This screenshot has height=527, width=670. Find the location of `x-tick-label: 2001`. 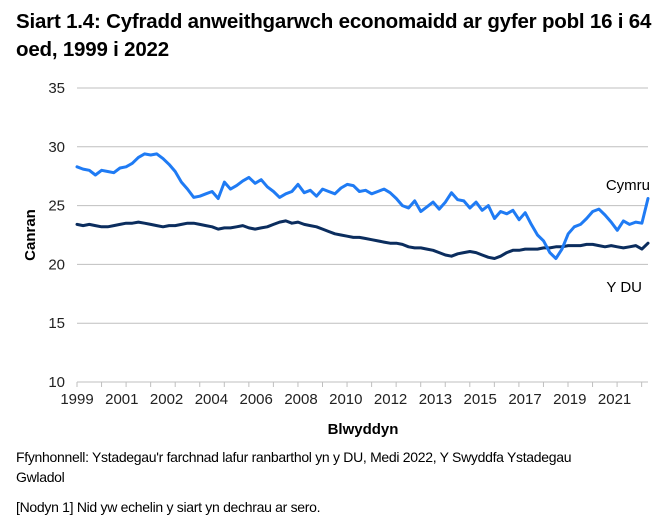

x-tick-label: 2001 is located at coordinates (121, 399).